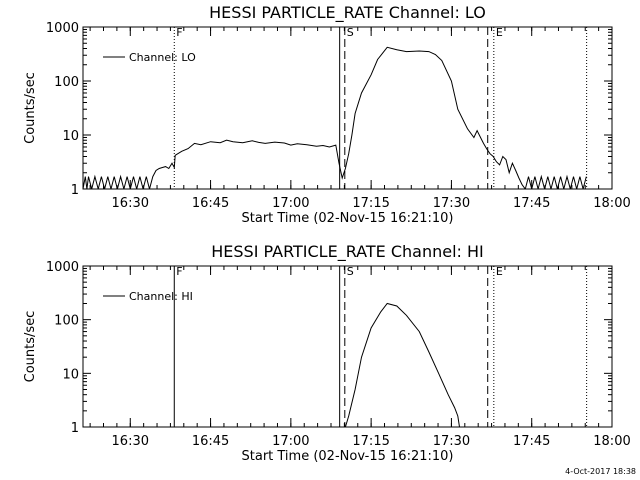  I want to click on legend-entry: Channel: LO, so click(162, 57).